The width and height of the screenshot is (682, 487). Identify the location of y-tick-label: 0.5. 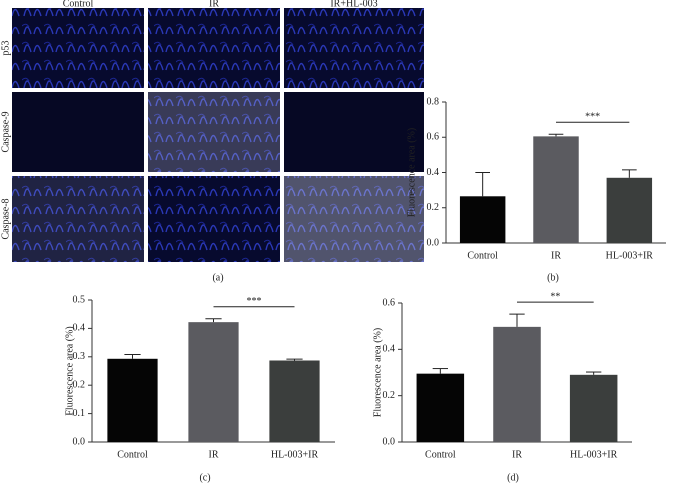
(79, 299).